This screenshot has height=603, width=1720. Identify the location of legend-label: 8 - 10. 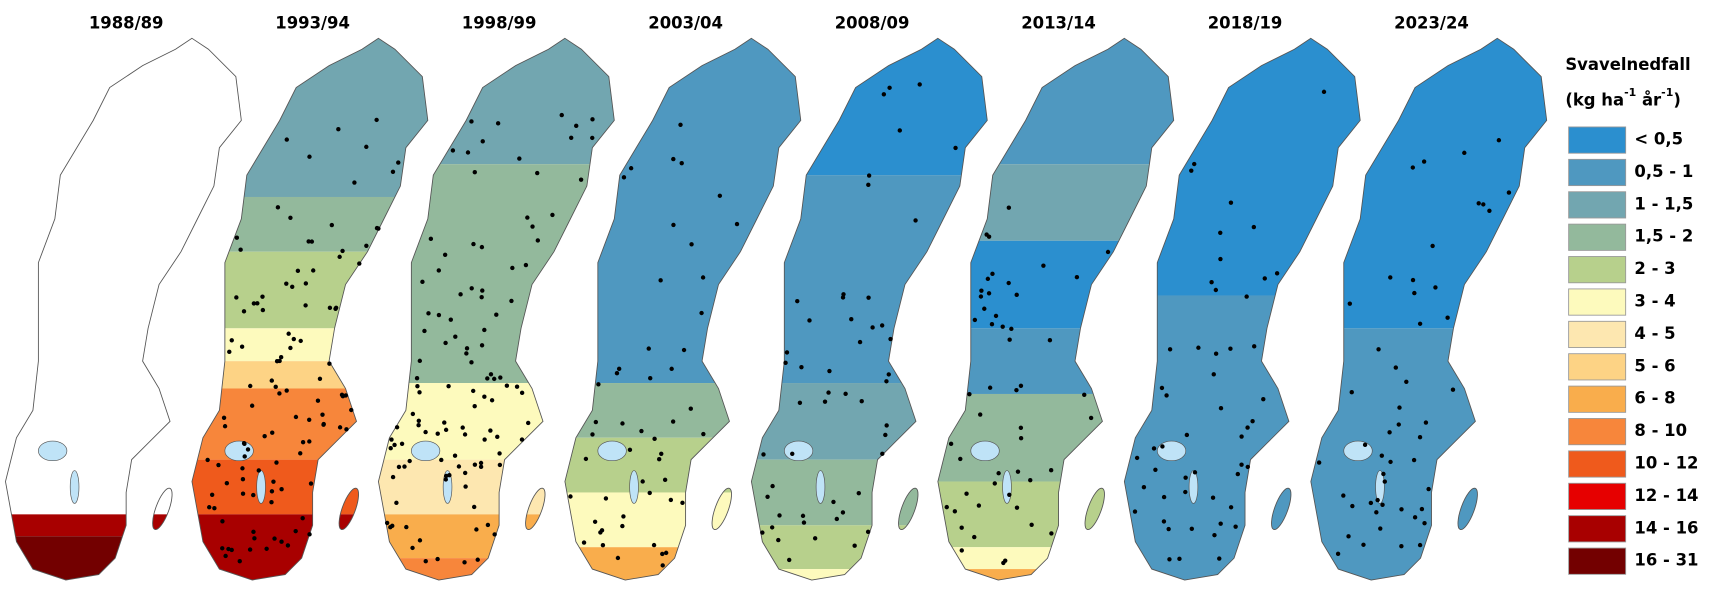
(1660, 430).